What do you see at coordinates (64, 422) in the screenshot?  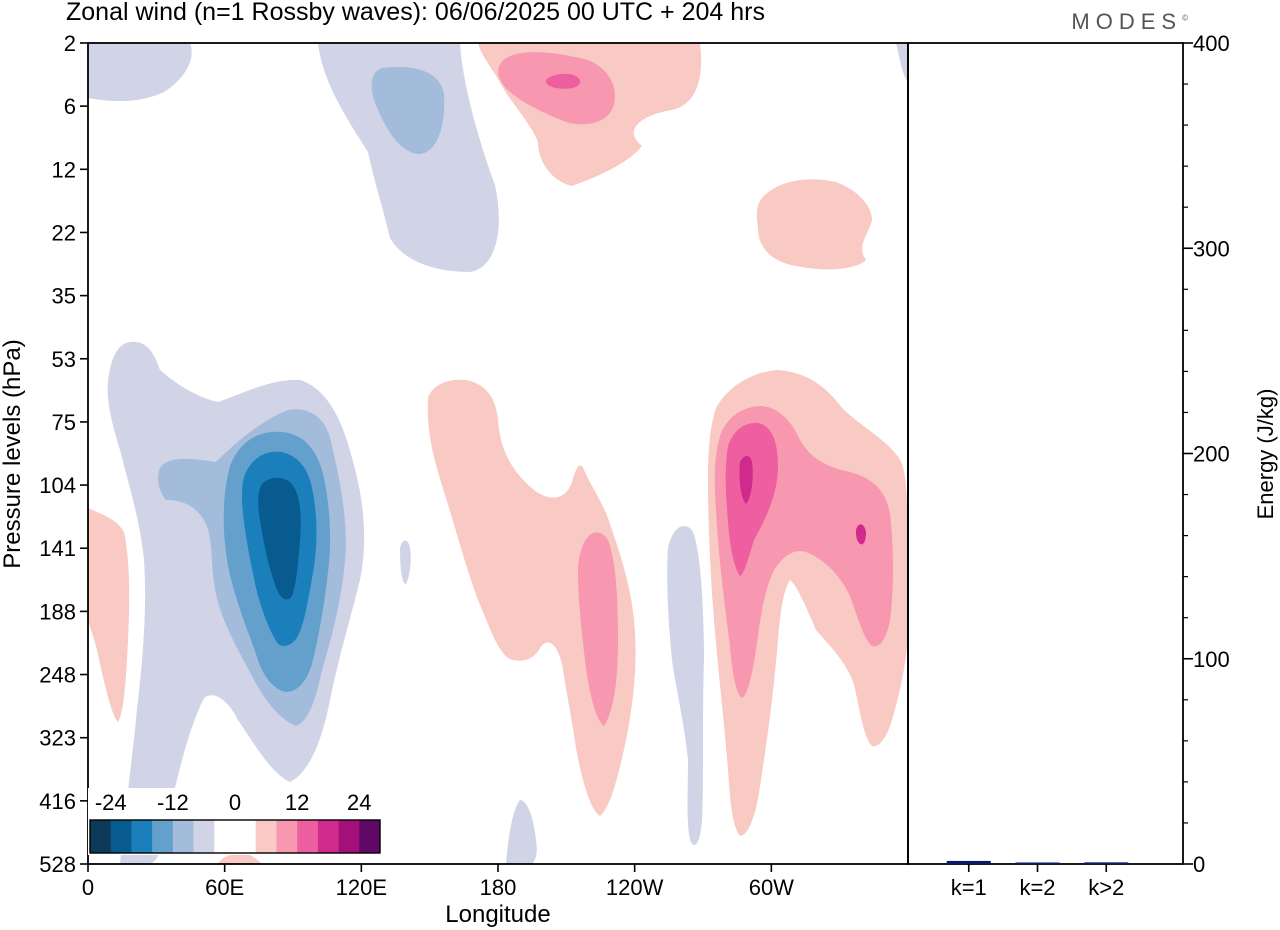 I see `y-tick-label: 75` at bounding box center [64, 422].